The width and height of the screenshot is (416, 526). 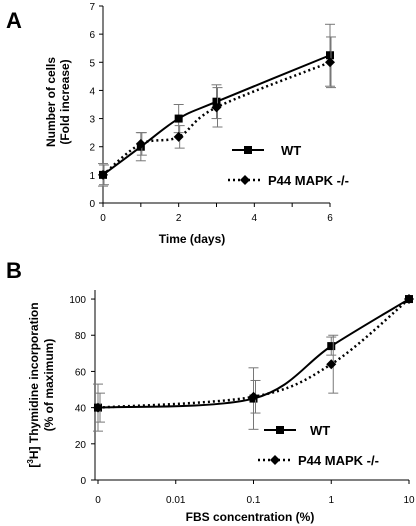 I want to click on panel-a-x-tick-label: 2, so click(x=179, y=218).